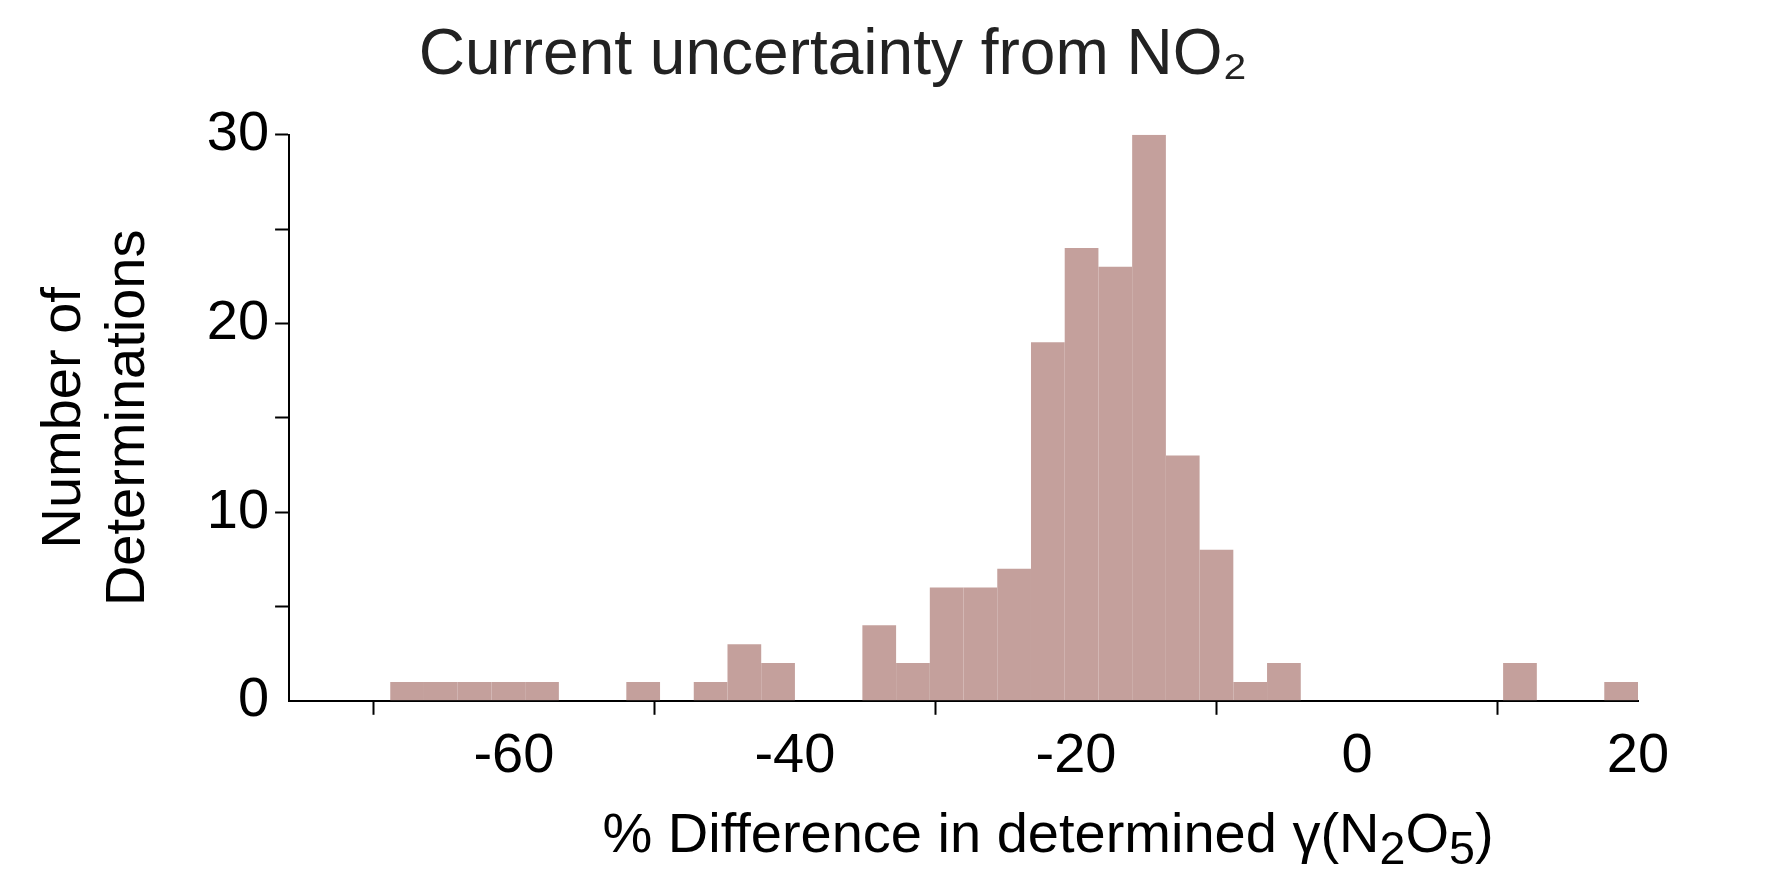 This screenshot has height=885, width=1788. I want to click on x-tick-label: -20, so click(1076, 752).